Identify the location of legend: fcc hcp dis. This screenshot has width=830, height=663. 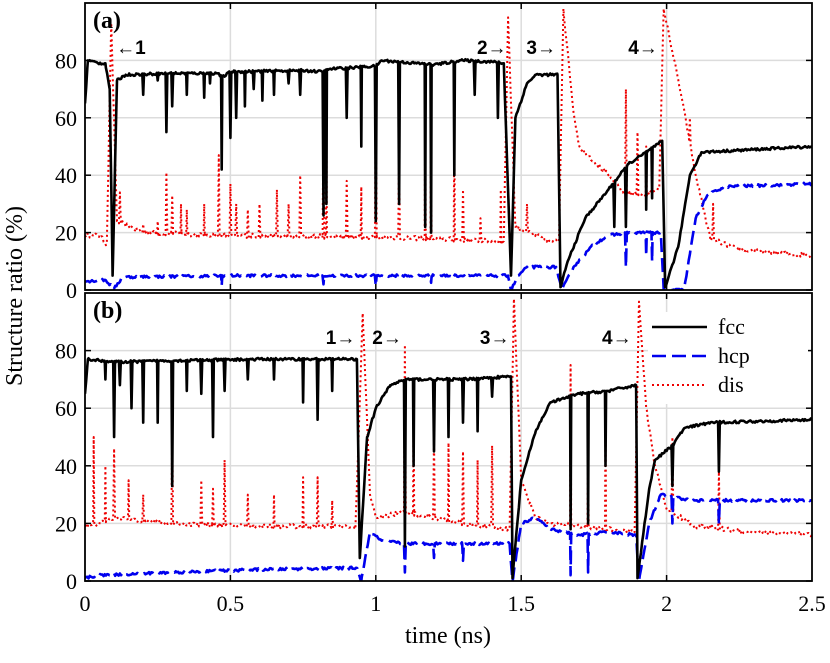
(728, 358).